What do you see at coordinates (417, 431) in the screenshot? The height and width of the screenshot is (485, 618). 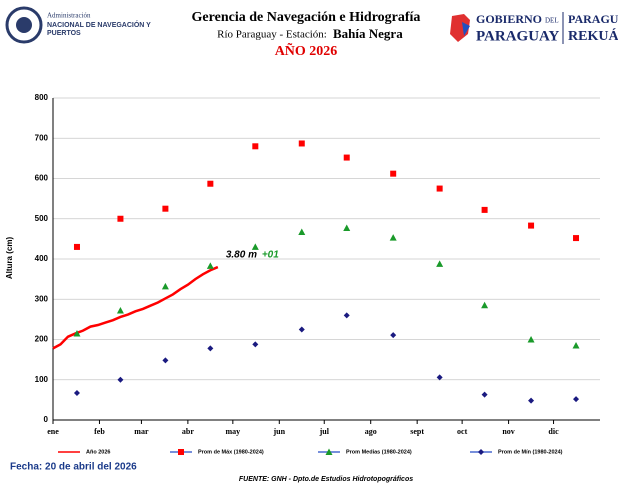 I see `x-tick-label: sept` at bounding box center [417, 431].